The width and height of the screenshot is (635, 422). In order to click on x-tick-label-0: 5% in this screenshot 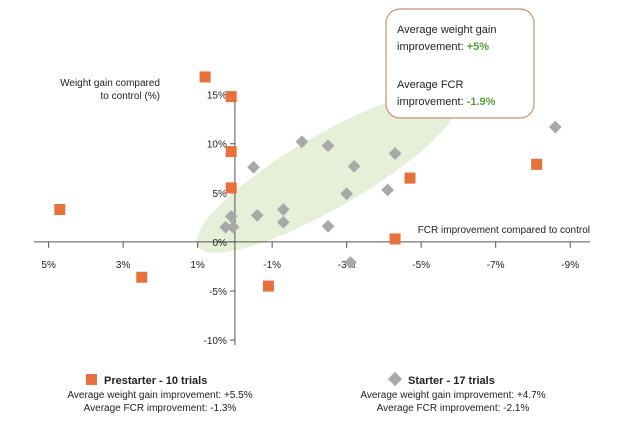, I will do `click(48, 265)`.